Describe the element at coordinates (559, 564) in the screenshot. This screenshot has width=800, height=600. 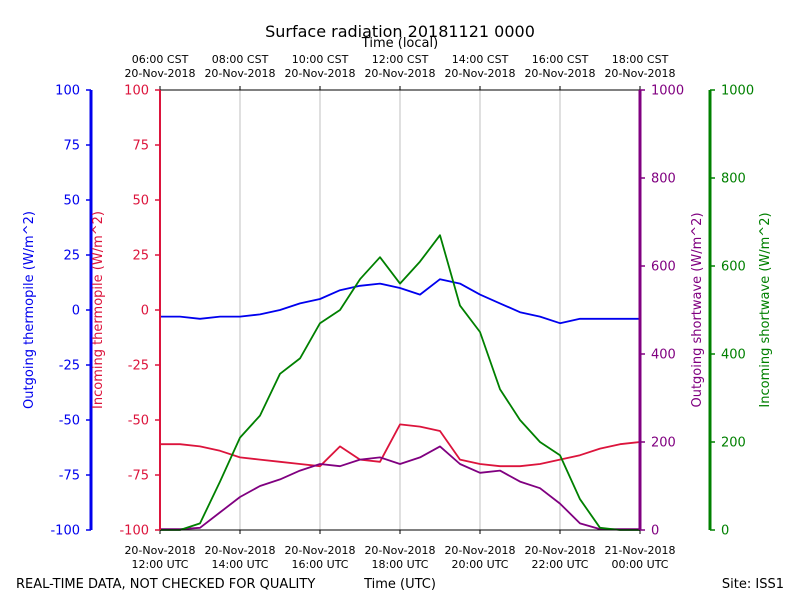
I see `x-tick-time: 22:00 UTC` at that location.